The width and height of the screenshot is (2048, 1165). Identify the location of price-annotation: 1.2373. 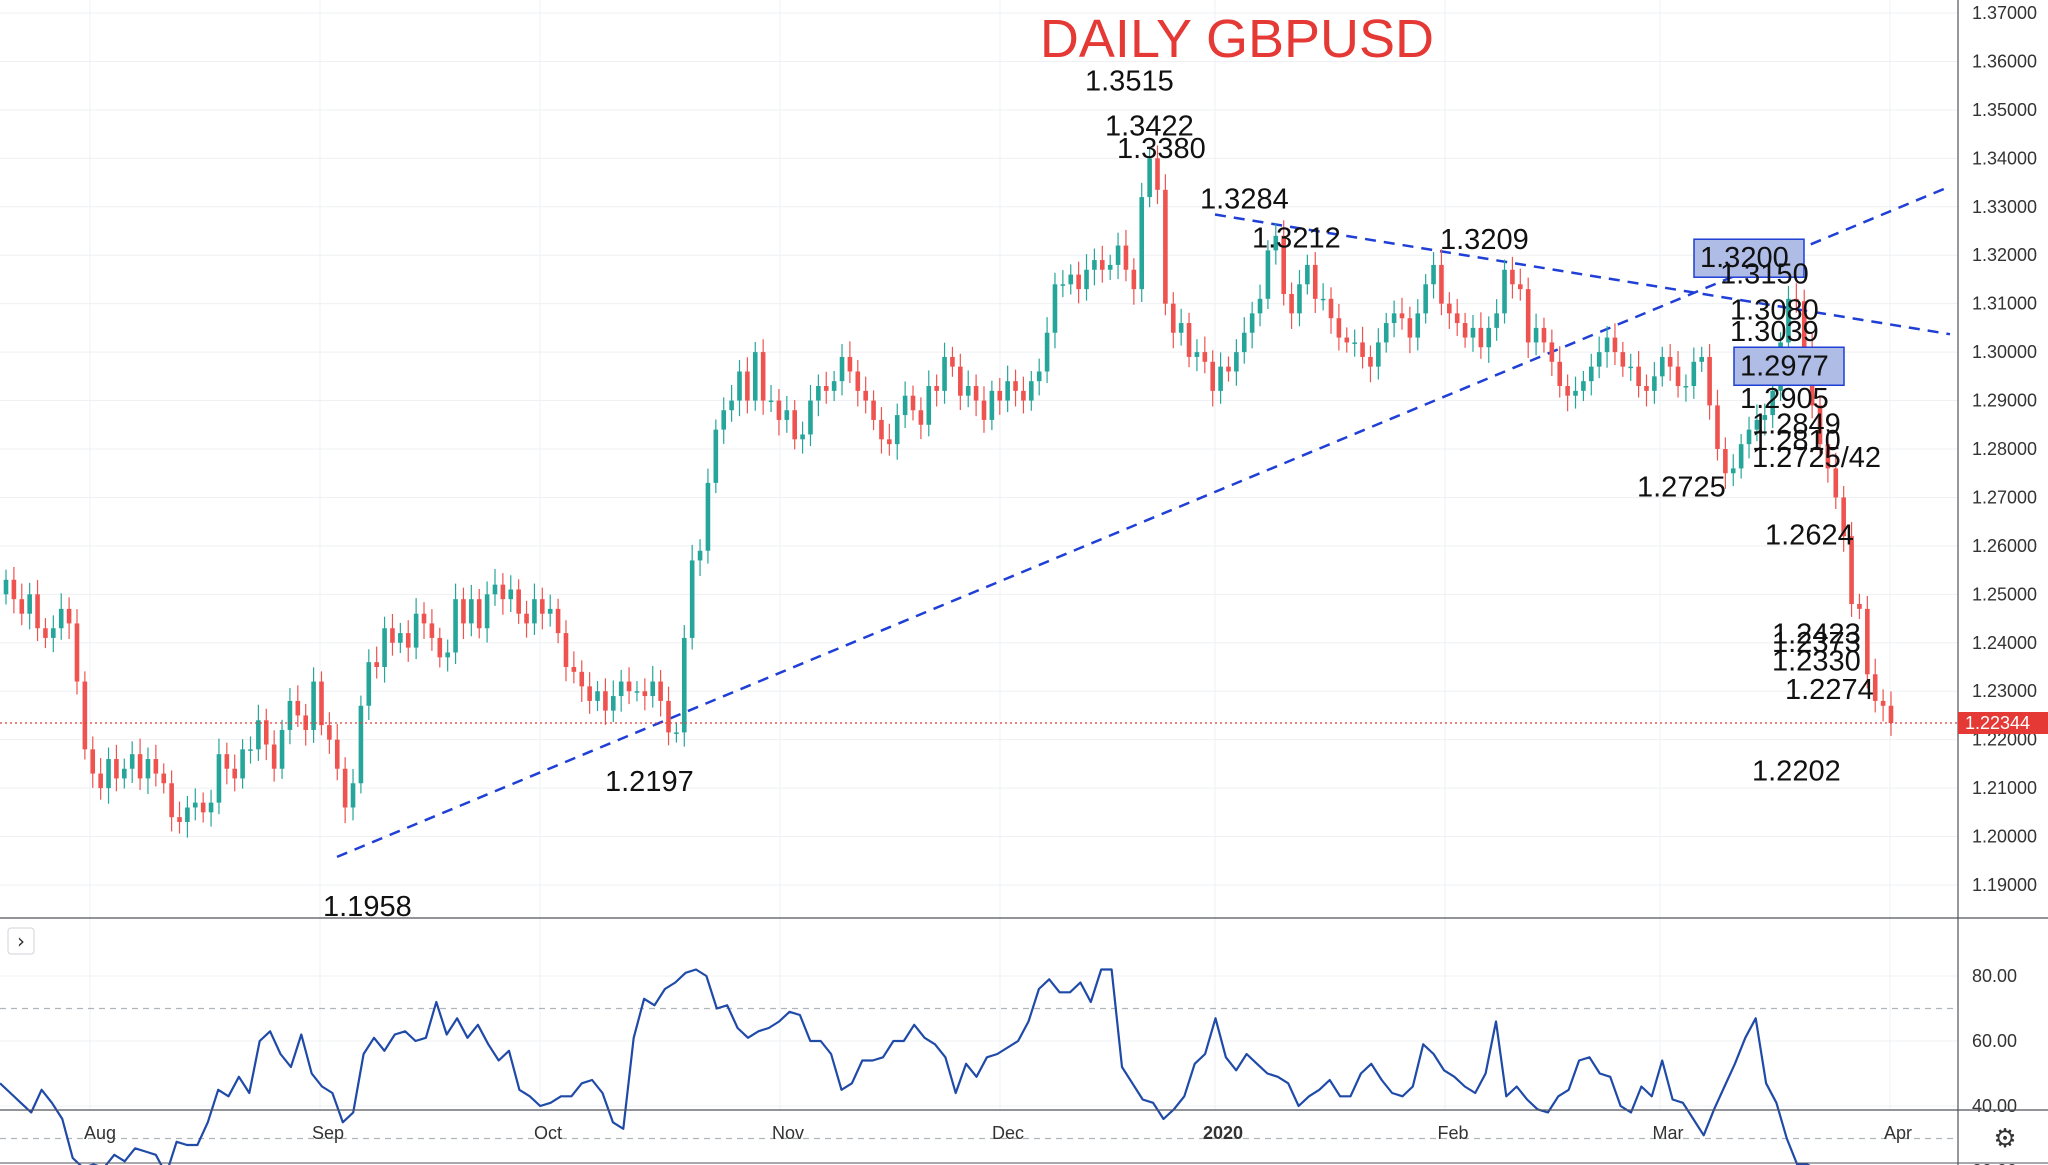
(1816, 643).